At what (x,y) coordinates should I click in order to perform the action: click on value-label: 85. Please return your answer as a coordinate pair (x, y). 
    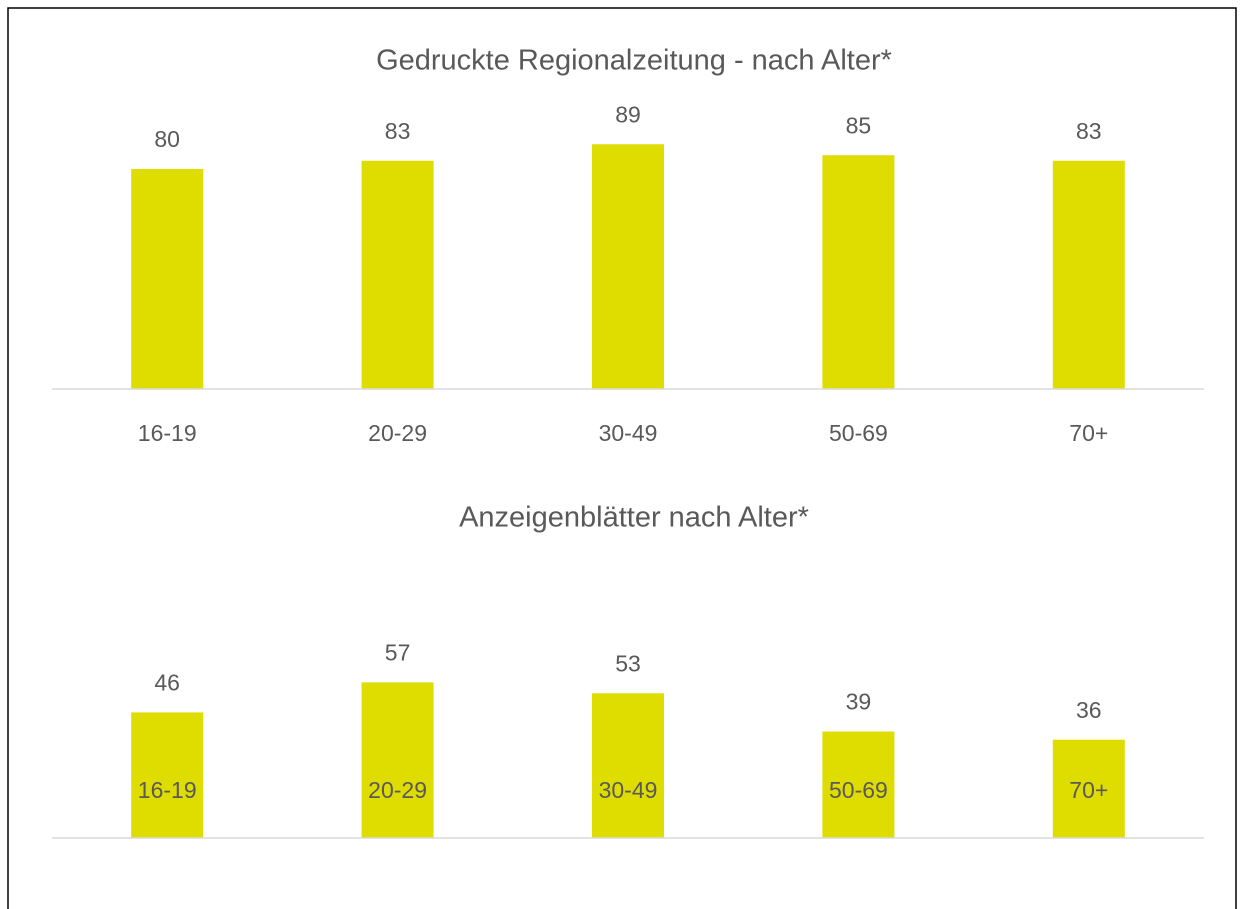
    Looking at the image, I should click on (859, 125).